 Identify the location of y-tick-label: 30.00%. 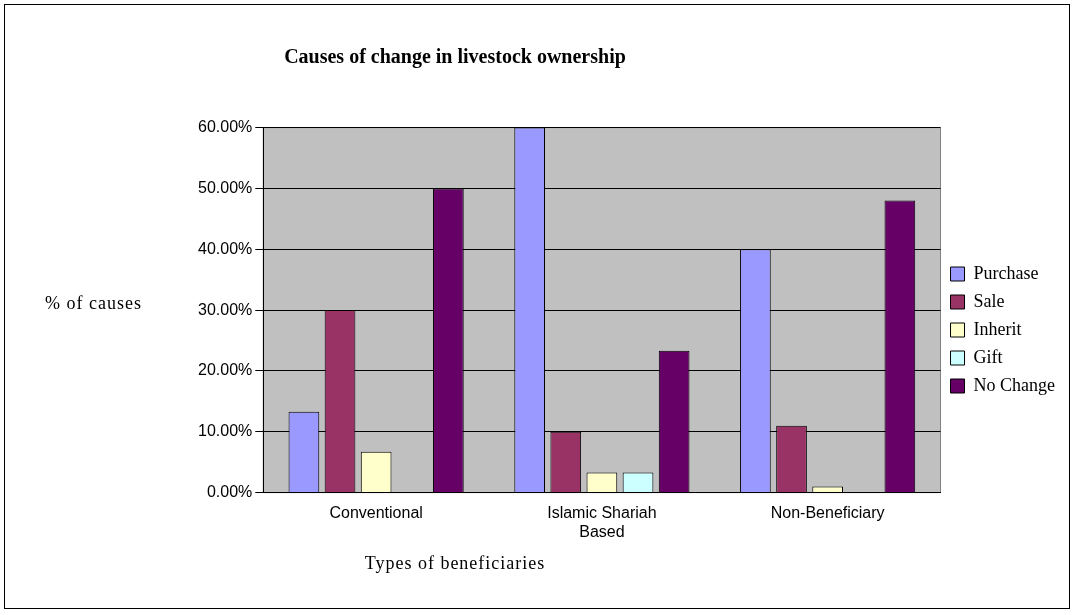
(225, 309).